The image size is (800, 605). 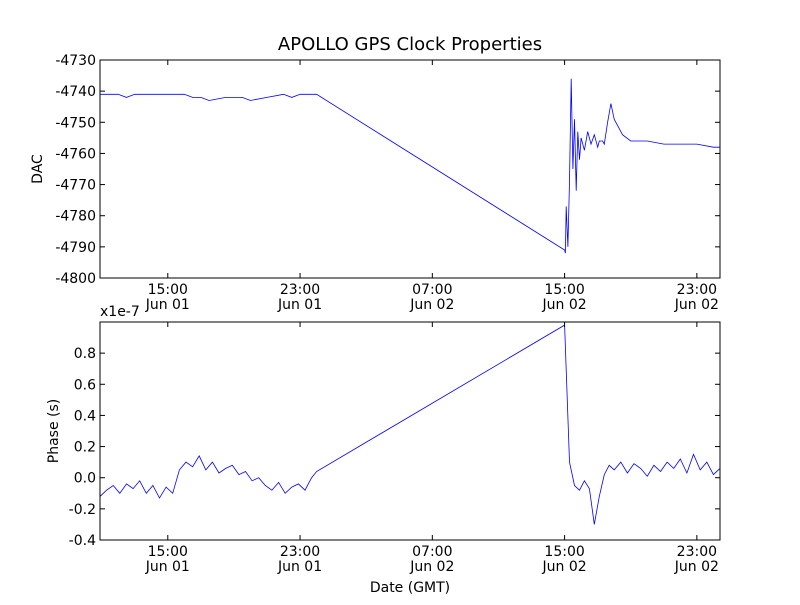 I want to click on y-tick-label: -4750, so click(x=75, y=123).